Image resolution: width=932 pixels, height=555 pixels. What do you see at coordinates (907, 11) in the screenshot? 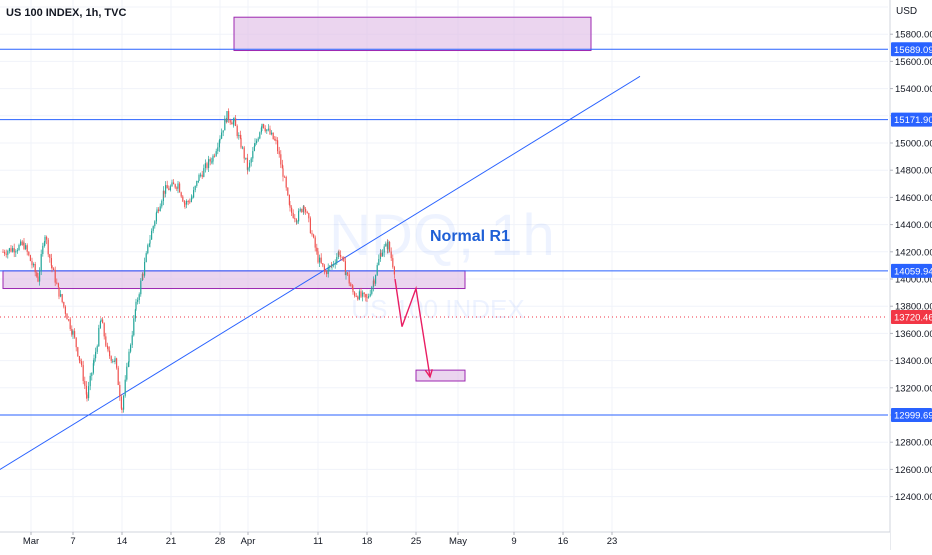
I see `currency-label: USD` at bounding box center [907, 11].